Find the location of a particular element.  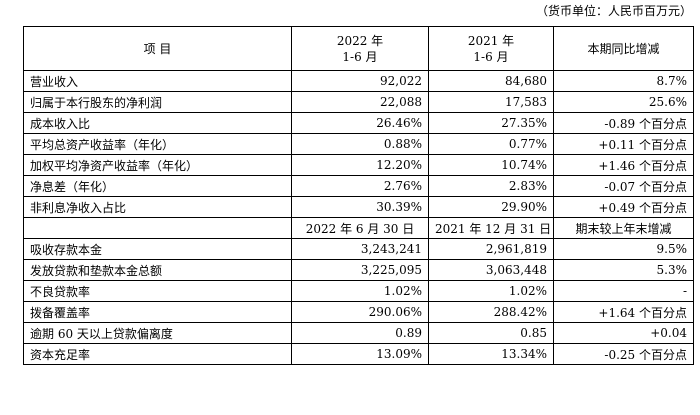

value-2022: 3,243,241 is located at coordinates (360, 249).